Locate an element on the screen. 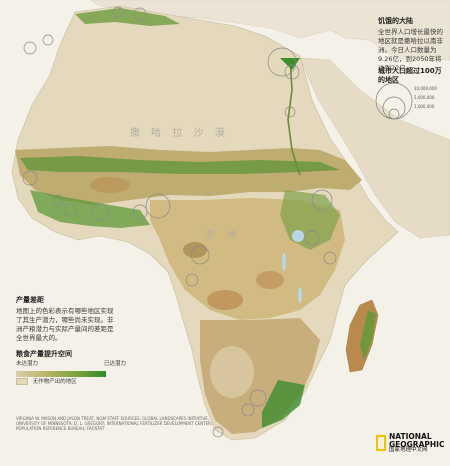 The height and width of the screenshot is (466, 450). legend-circle-small is located at coordinates (394, 114).